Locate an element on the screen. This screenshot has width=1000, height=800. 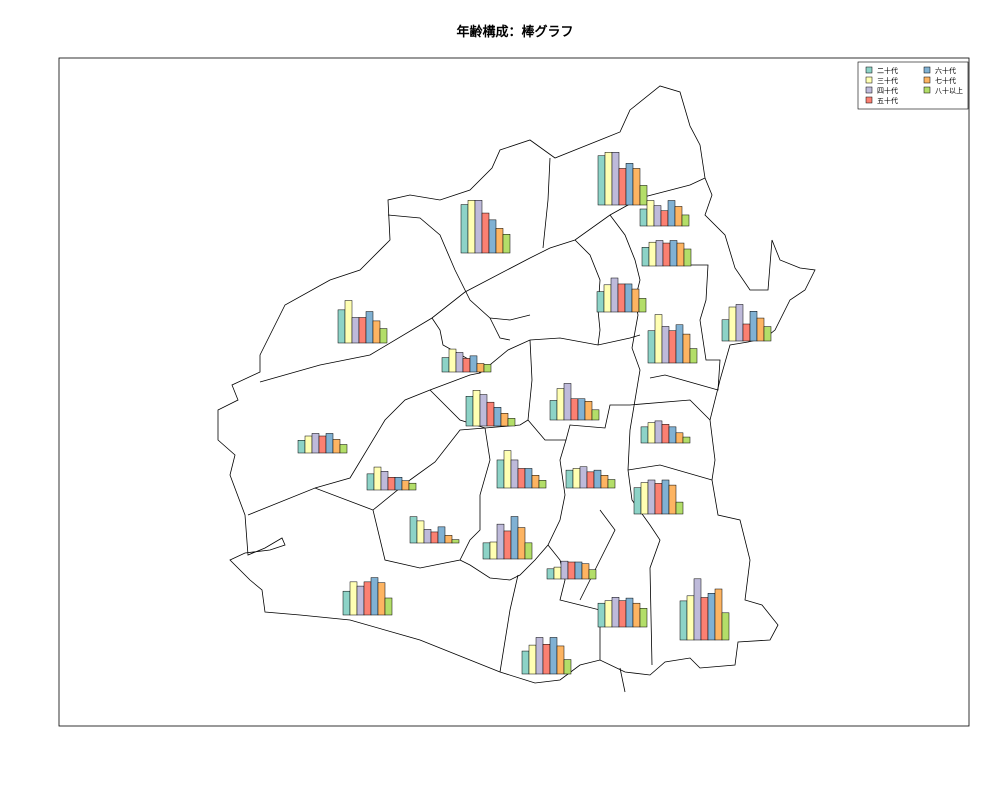
legend-label: 六十代 is located at coordinates (945, 70).